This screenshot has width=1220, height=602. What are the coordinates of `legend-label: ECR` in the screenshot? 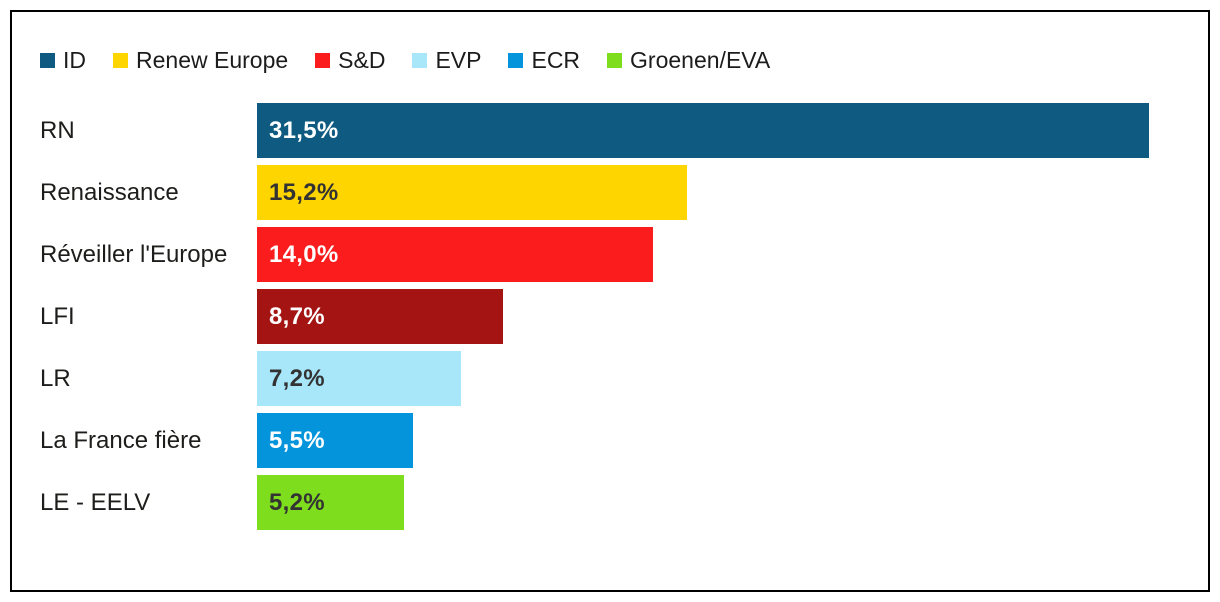 It's located at (556, 59).